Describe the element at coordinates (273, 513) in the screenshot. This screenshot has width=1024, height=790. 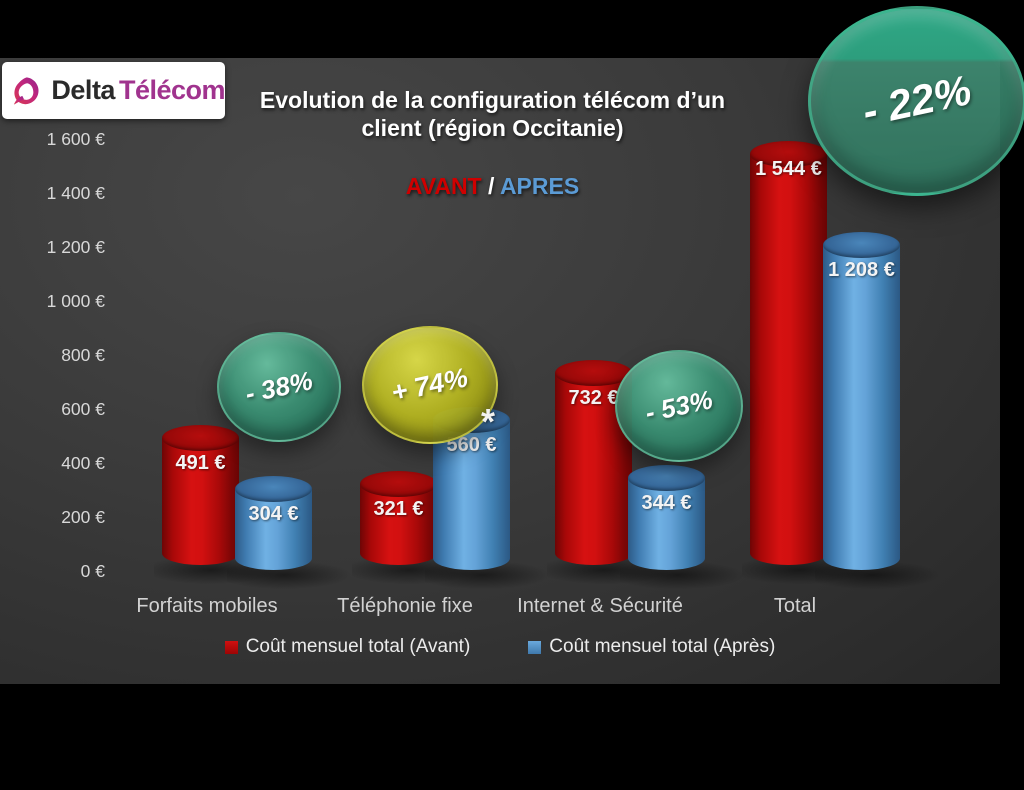
I see `bar-value-label: 304 €` at that location.